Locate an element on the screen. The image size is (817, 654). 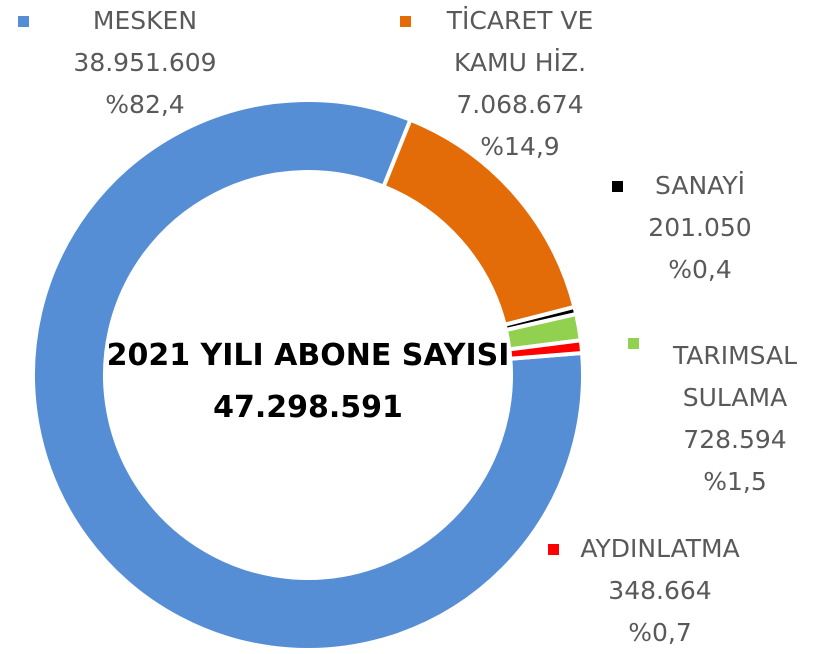
percent-label: %82,4 is located at coordinates (145, 104).